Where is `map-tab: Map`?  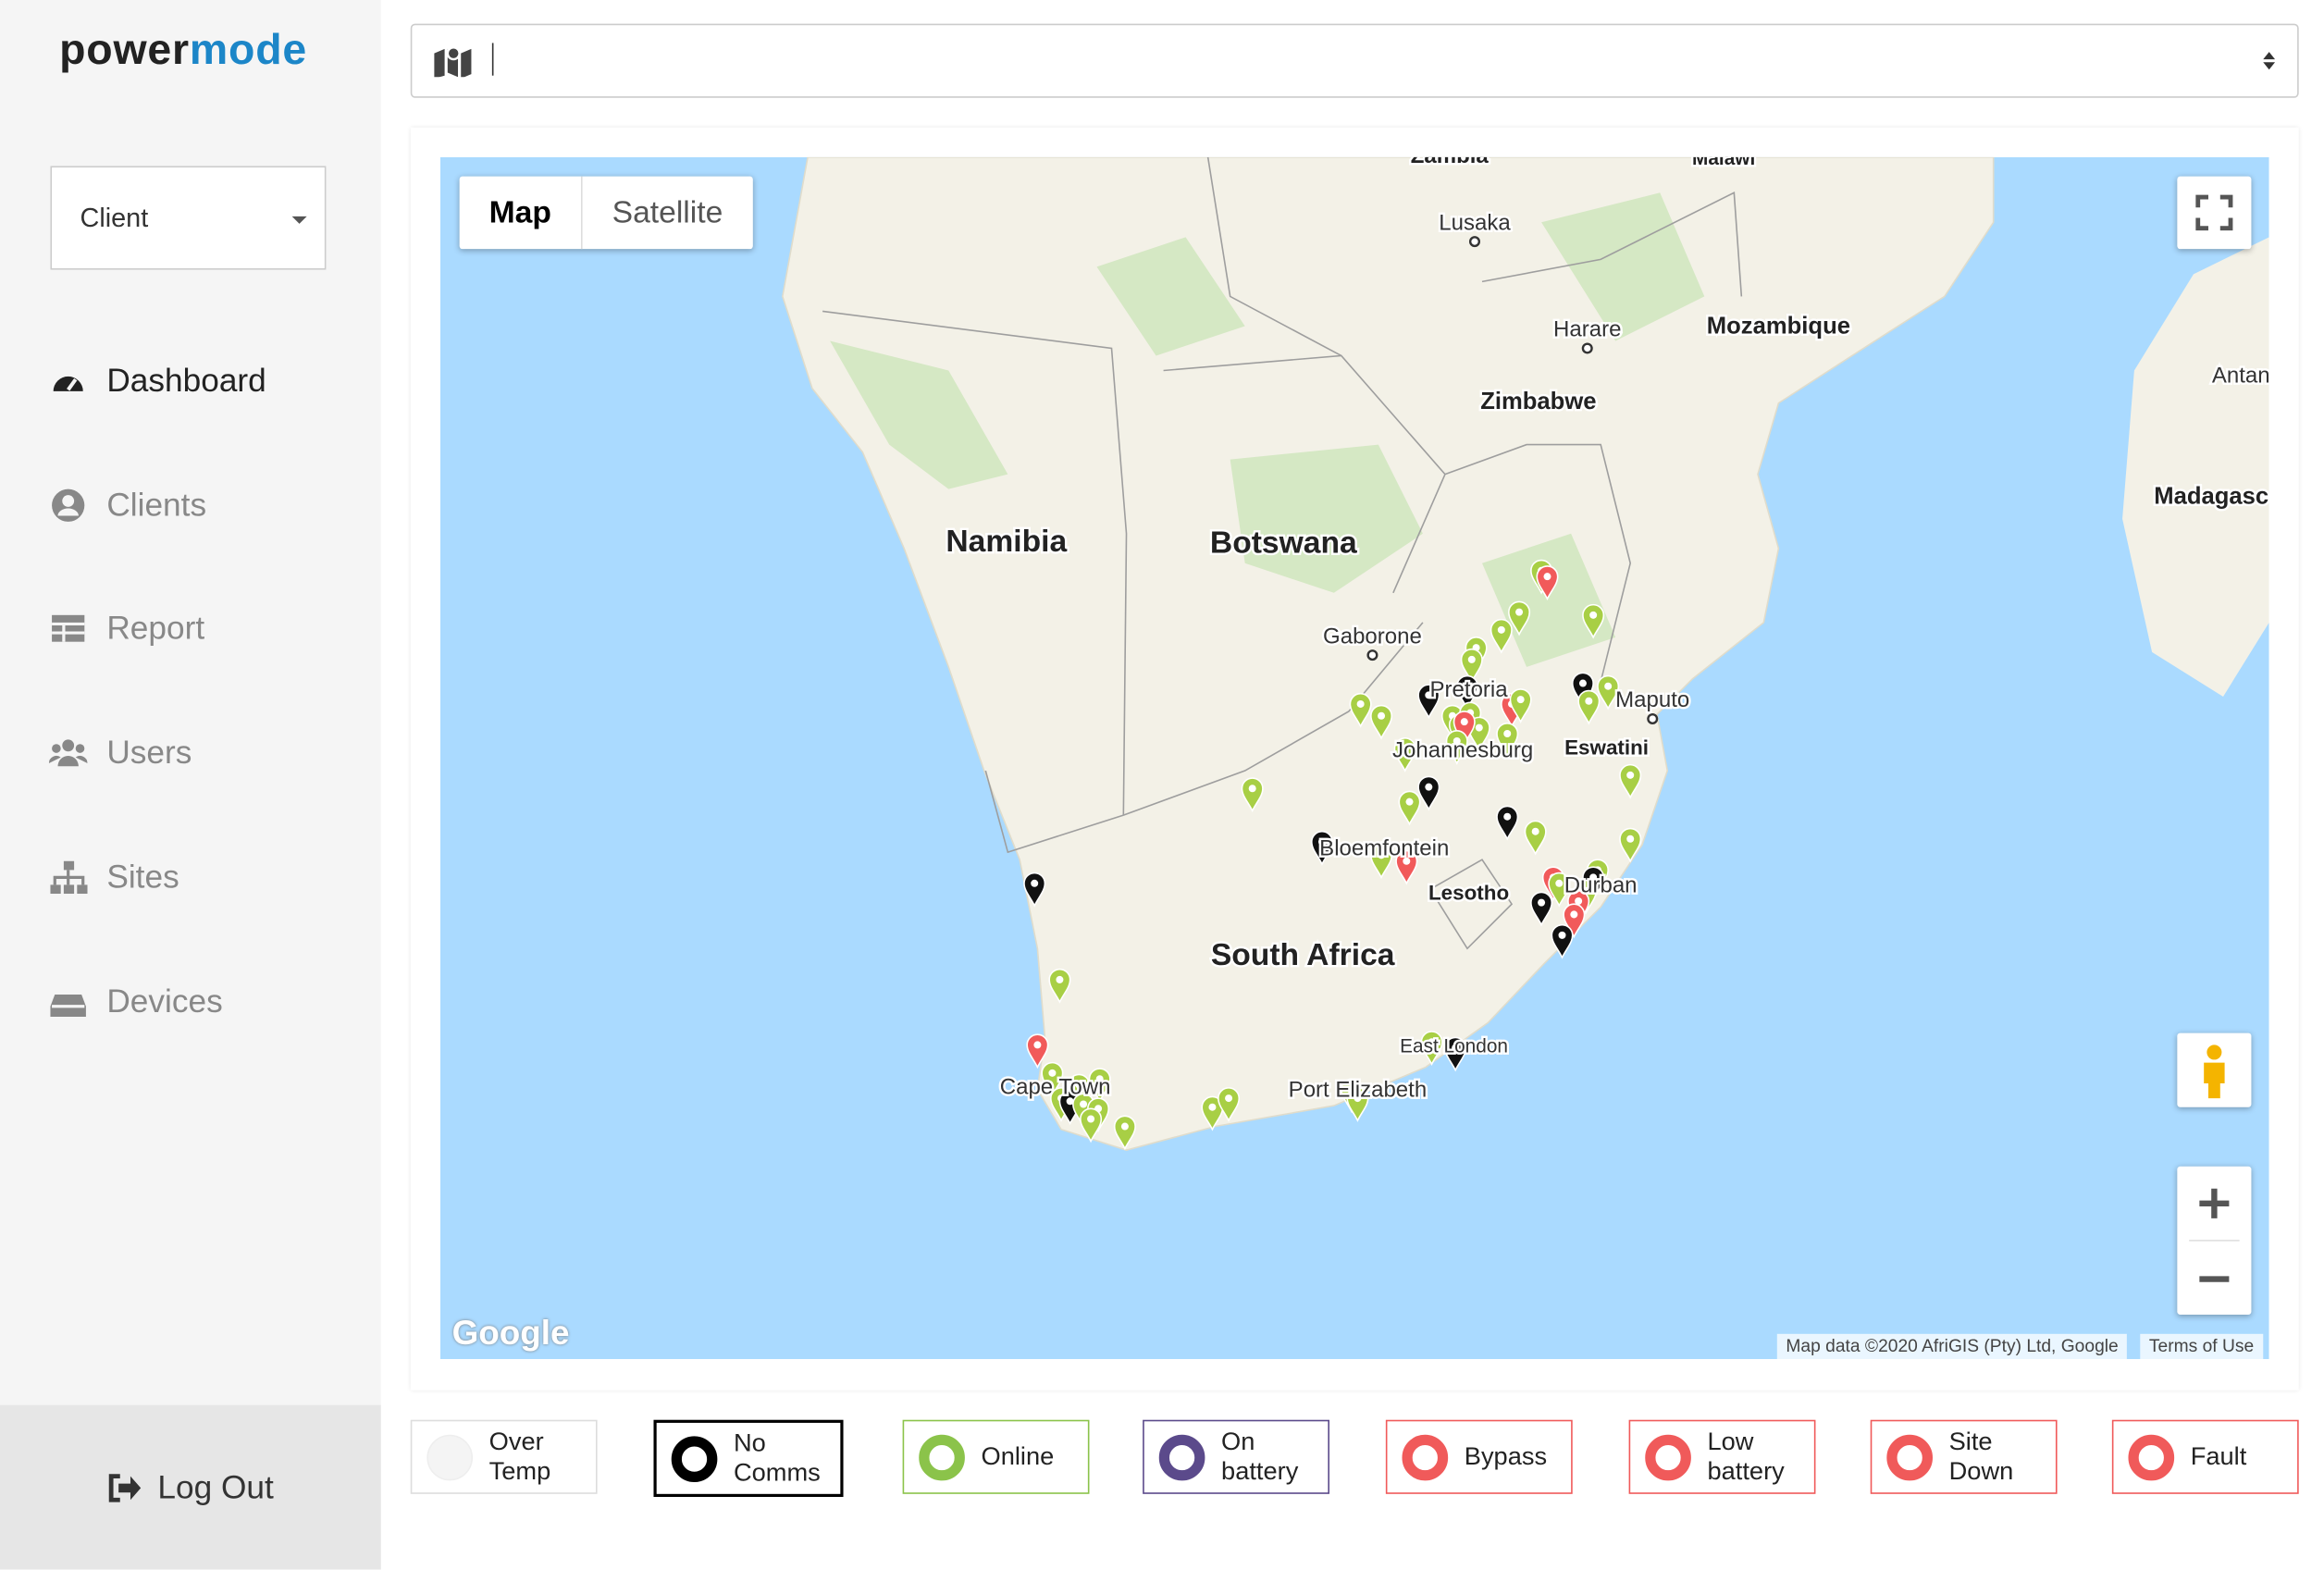 map-tab: Map is located at coordinates (521, 213).